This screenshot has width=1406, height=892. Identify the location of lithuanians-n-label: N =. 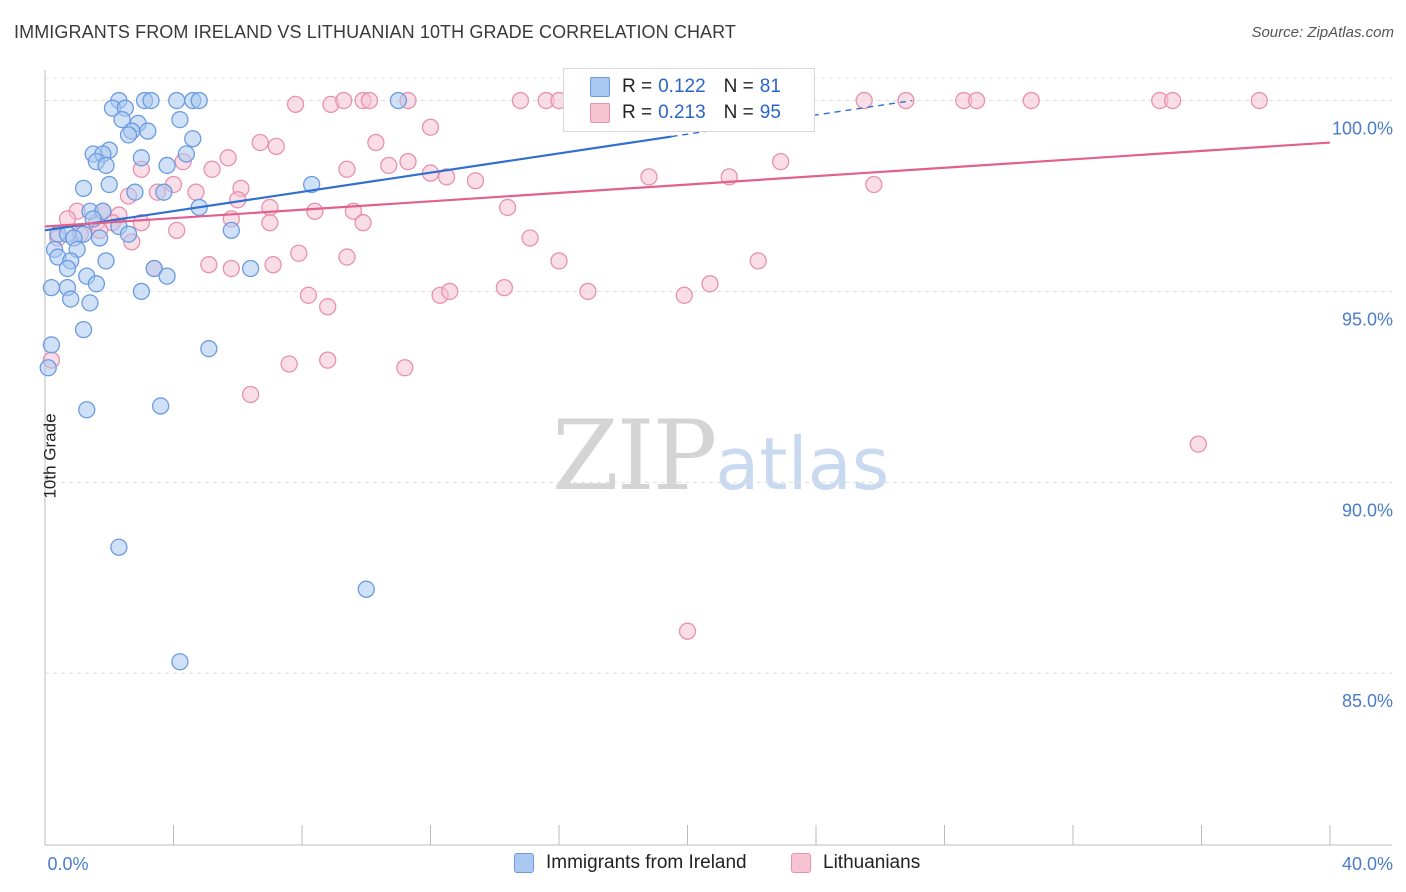
(738, 112).